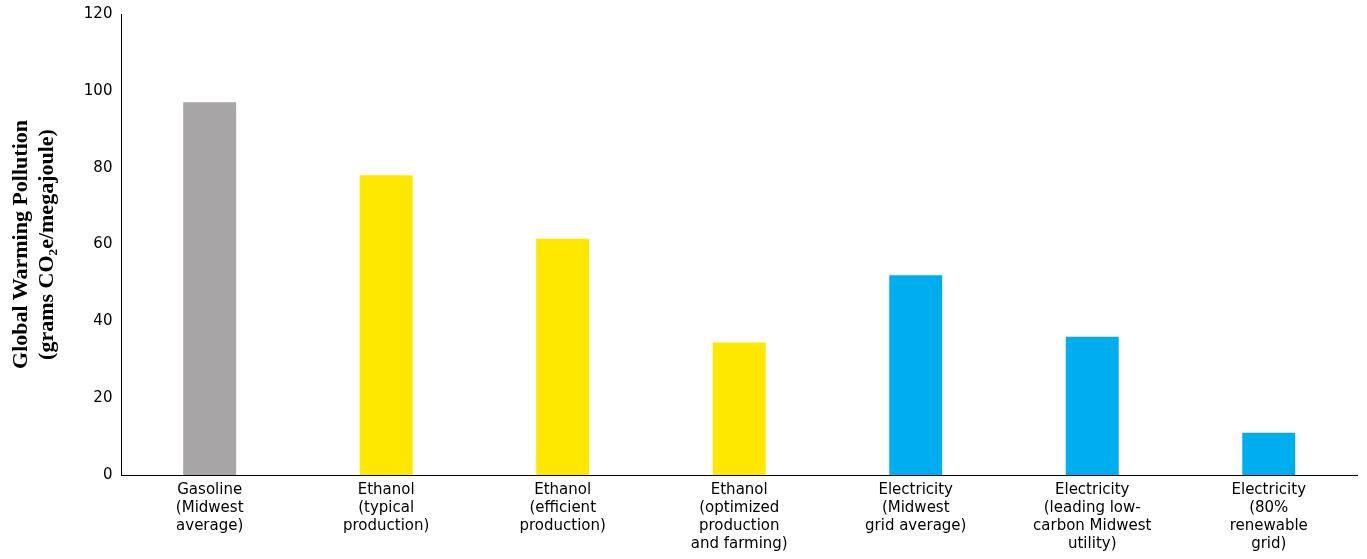 The height and width of the screenshot is (559, 1367). What do you see at coordinates (103, 243) in the screenshot?
I see `y-tick-label: 60` at bounding box center [103, 243].